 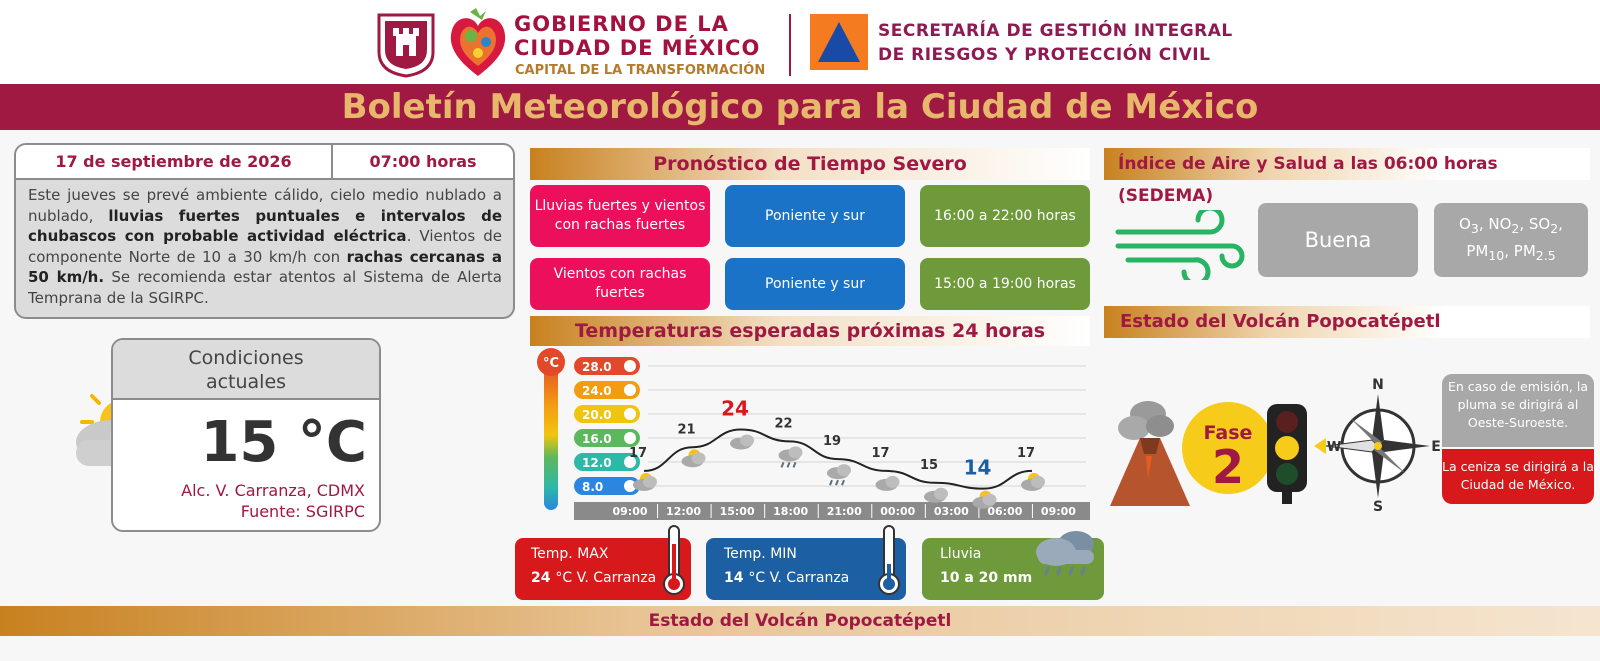 What do you see at coordinates (265, 267) in the screenshot?
I see `desc-bold-2: rachas cercanas a 50 km/h.` at bounding box center [265, 267].